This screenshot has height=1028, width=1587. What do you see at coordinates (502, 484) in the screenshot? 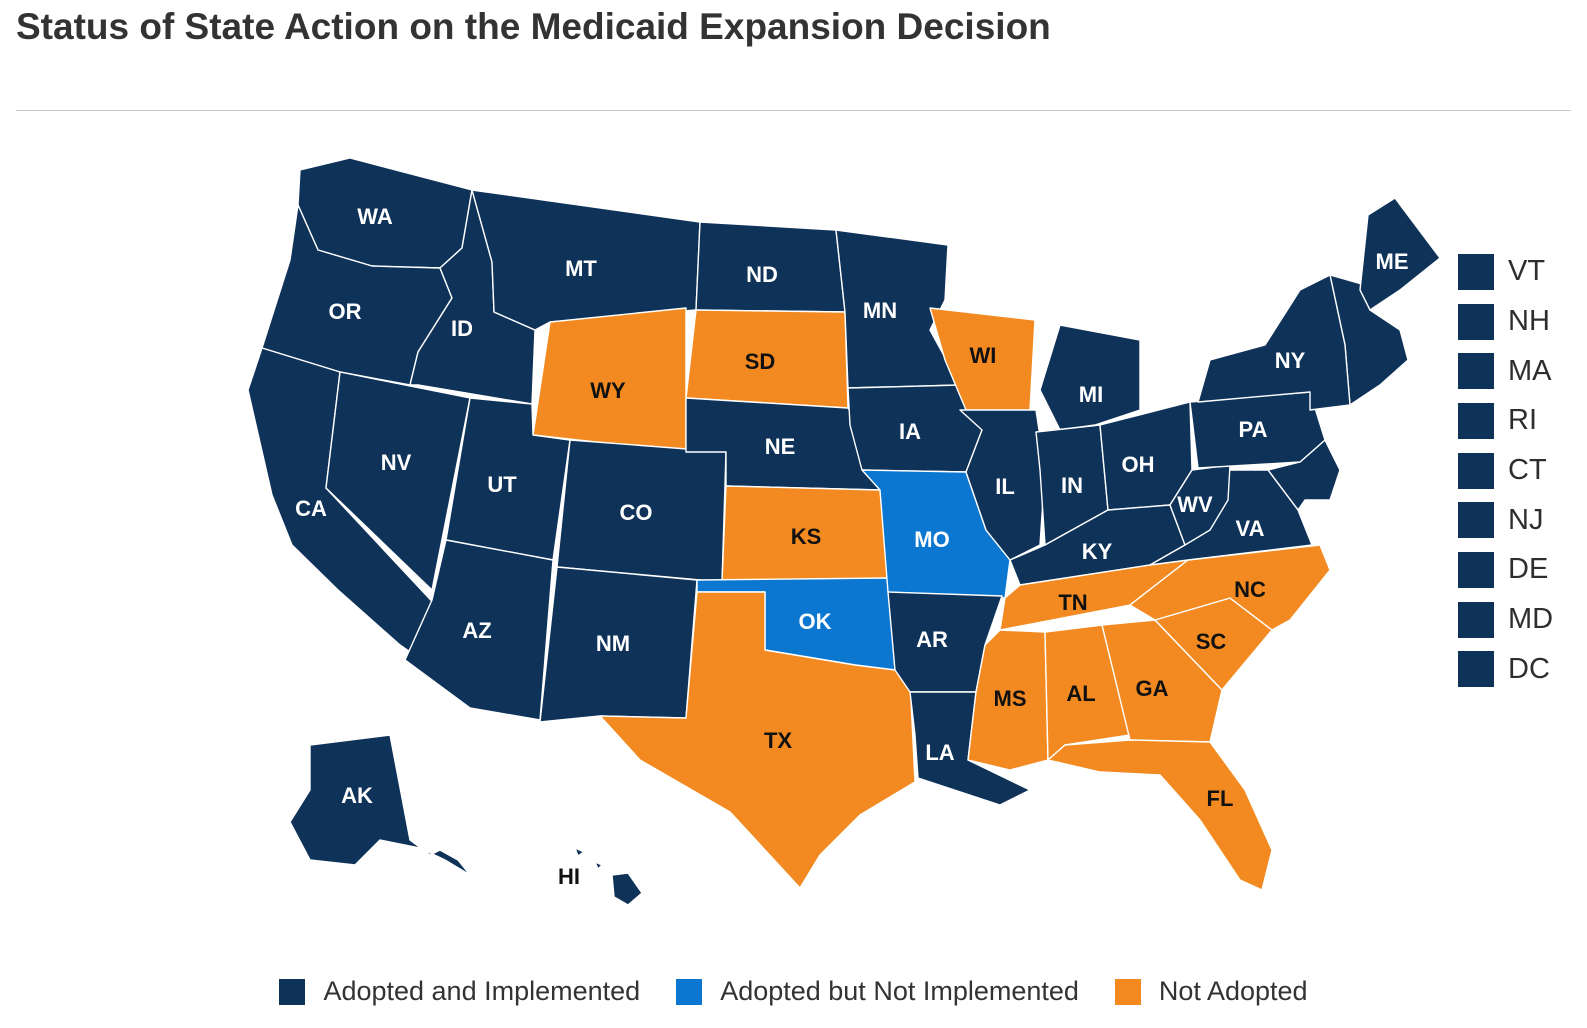
I see `state-label-ut: UT` at bounding box center [502, 484].